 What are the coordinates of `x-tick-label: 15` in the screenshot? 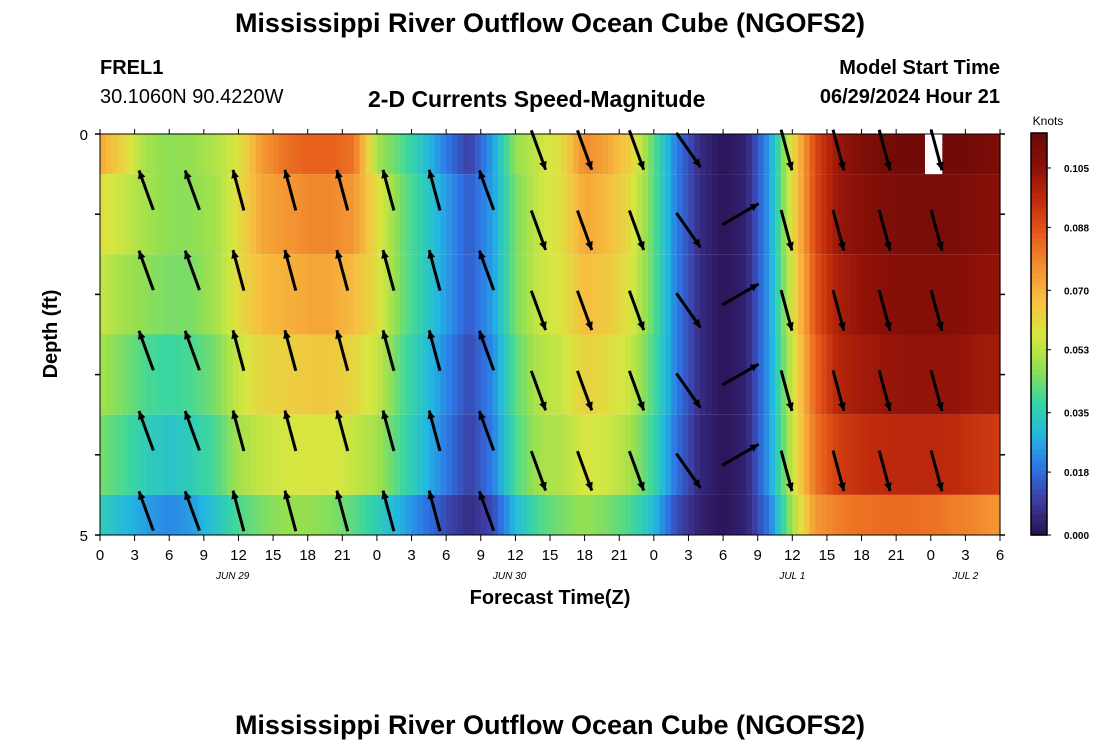 It's located at (273, 555).